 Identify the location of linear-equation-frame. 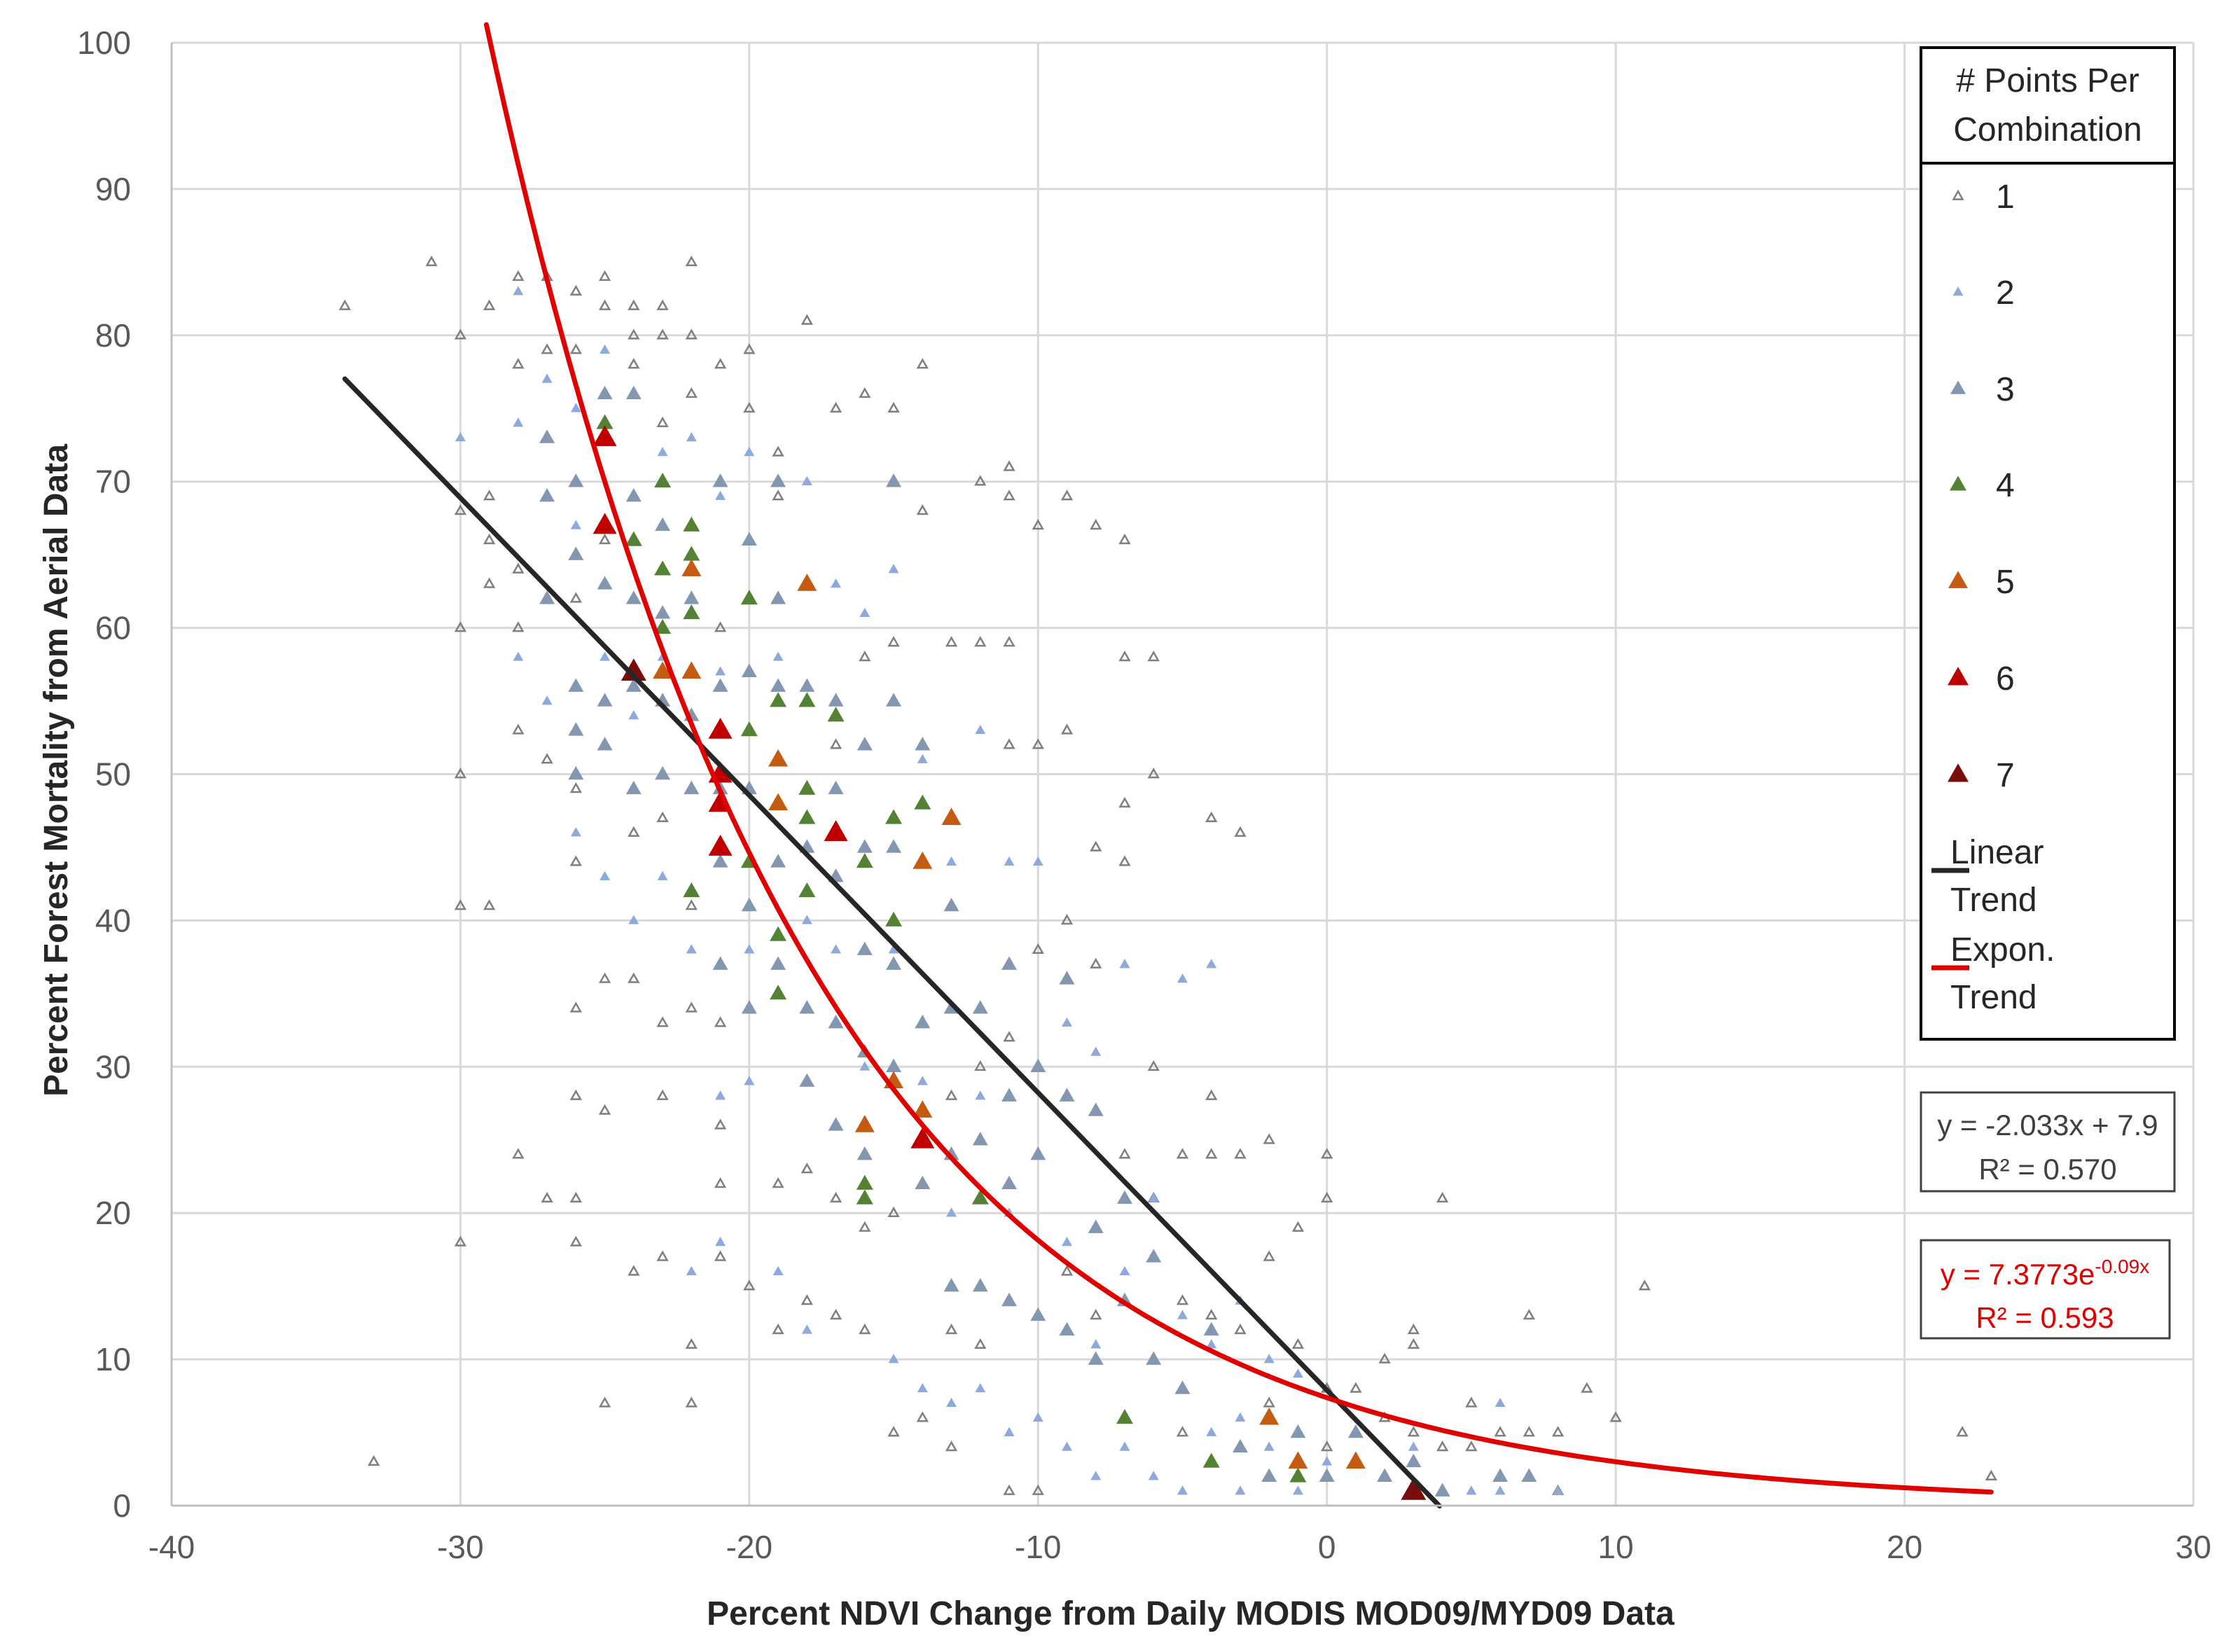
(2048, 1142).